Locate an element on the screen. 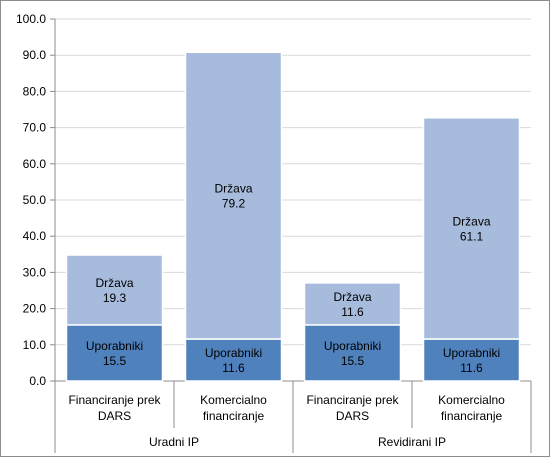  y-tick-label: 60.0 is located at coordinates (35, 164).